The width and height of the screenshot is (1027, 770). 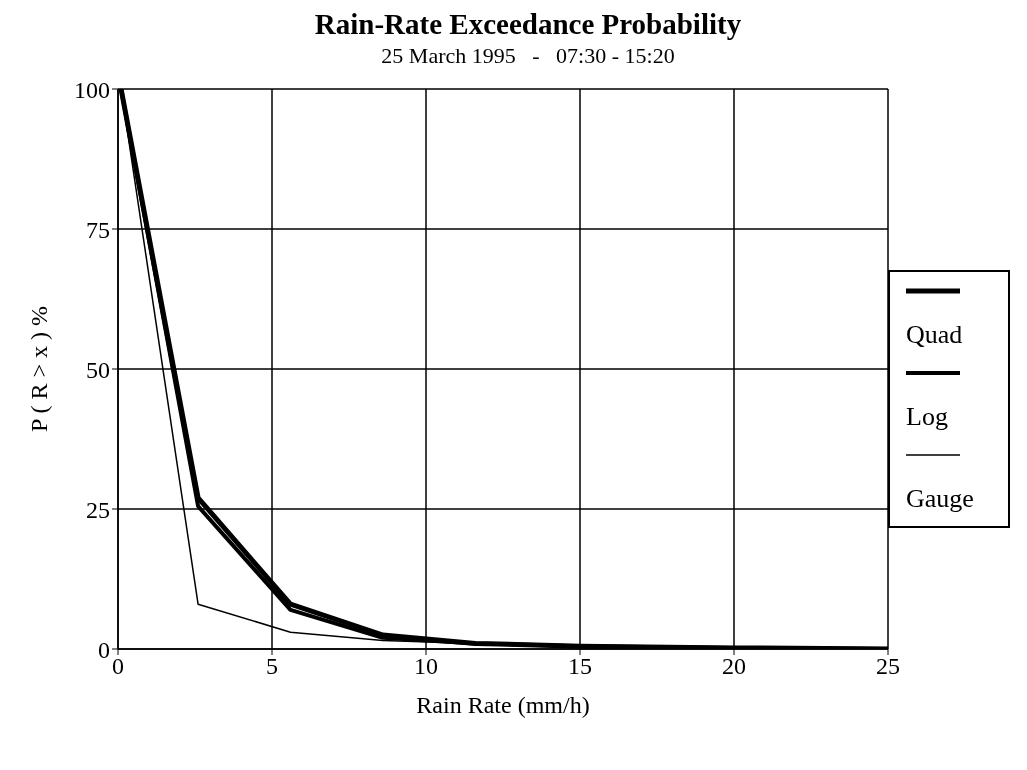 What do you see at coordinates (528, 56) in the screenshot?
I see `chart-subtitle: 25 March 1995 - 07:30 - 15:20` at bounding box center [528, 56].